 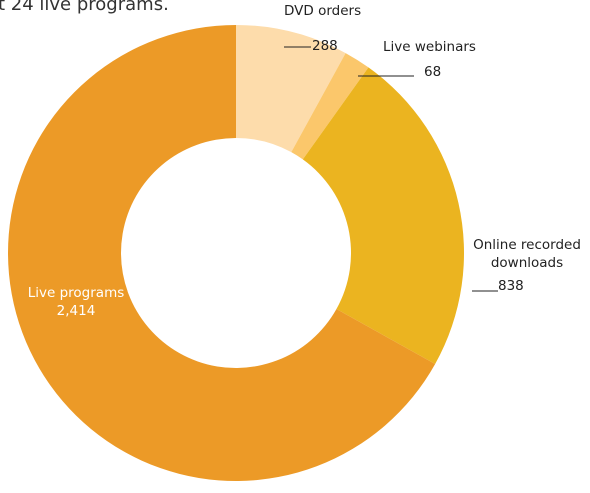 What do you see at coordinates (511, 286) in the screenshot?
I see `value-label: 838` at bounding box center [511, 286].